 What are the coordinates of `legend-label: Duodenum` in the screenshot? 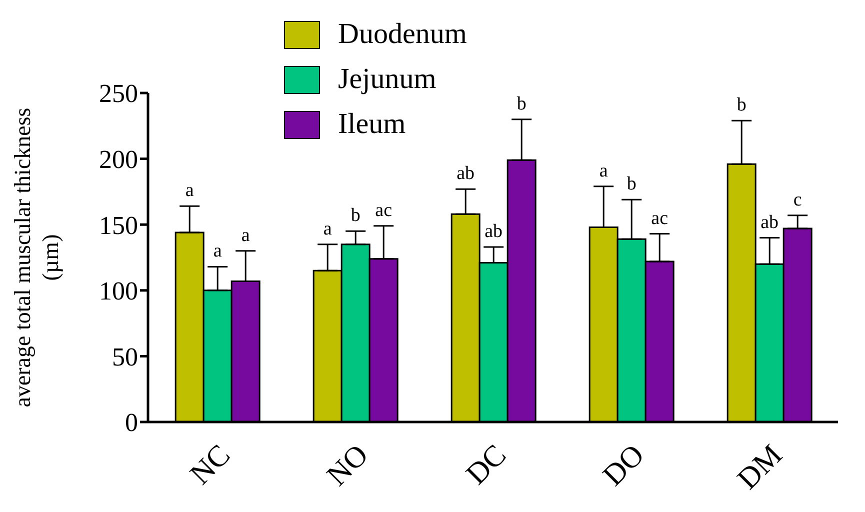 It's located at (402, 34).